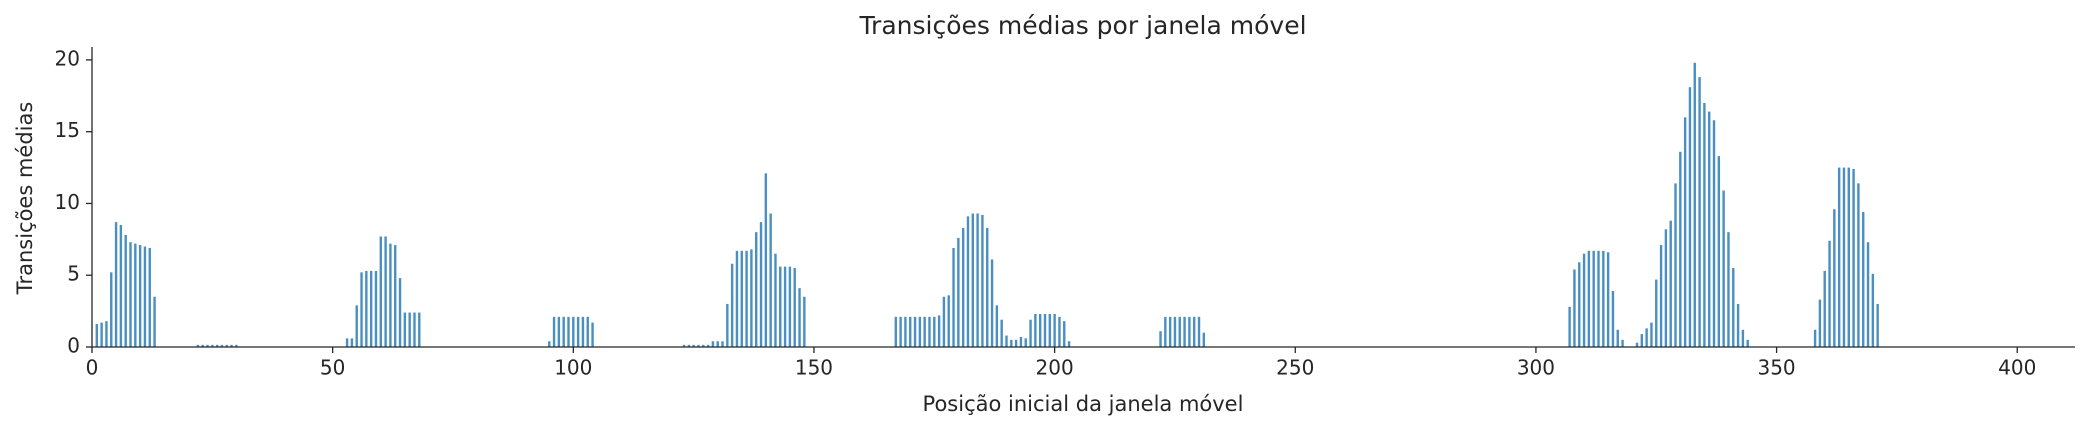 This screenshot has width=2080, height=430. What do you see at coordinates (92, 368) in the screenshot?
I see `x-tick-label: 0` at bounding box center [92, 368].